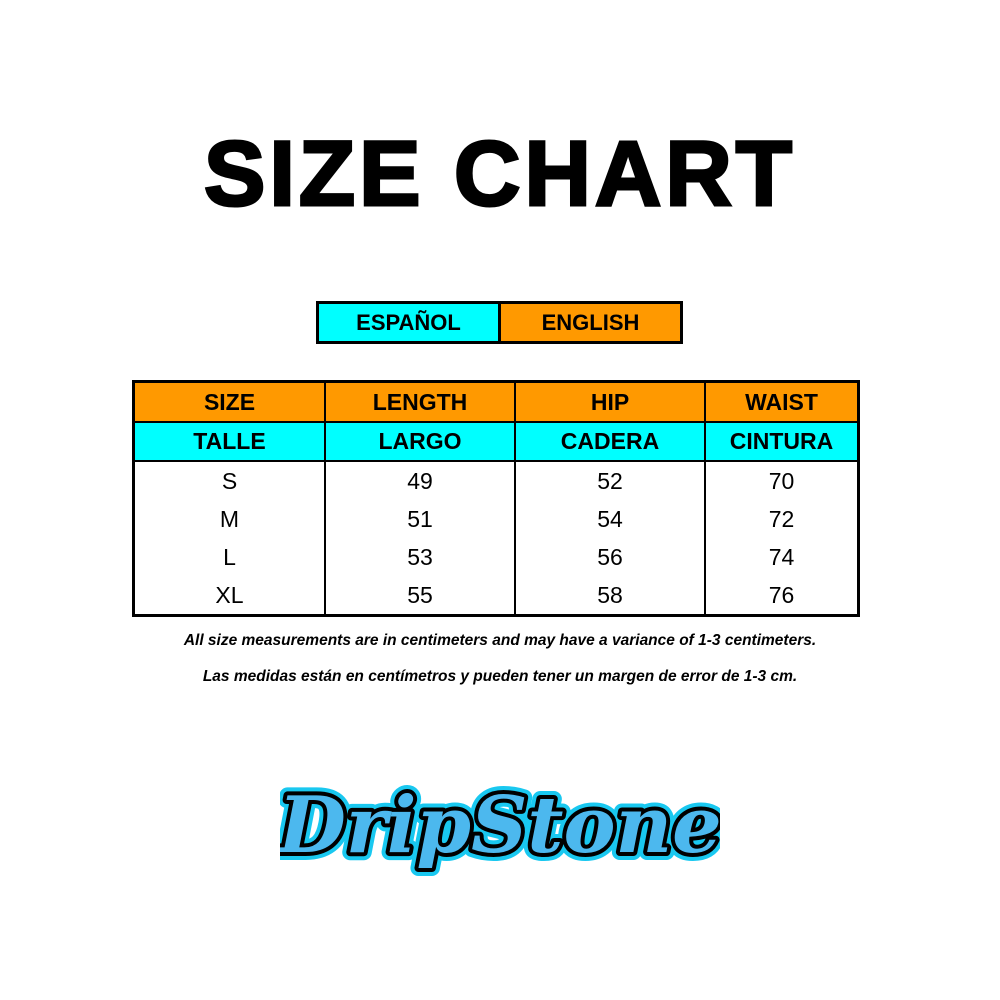  Describe the element at coordinates (419, 480) in the screenshot. I see `cell: 49` at that location.